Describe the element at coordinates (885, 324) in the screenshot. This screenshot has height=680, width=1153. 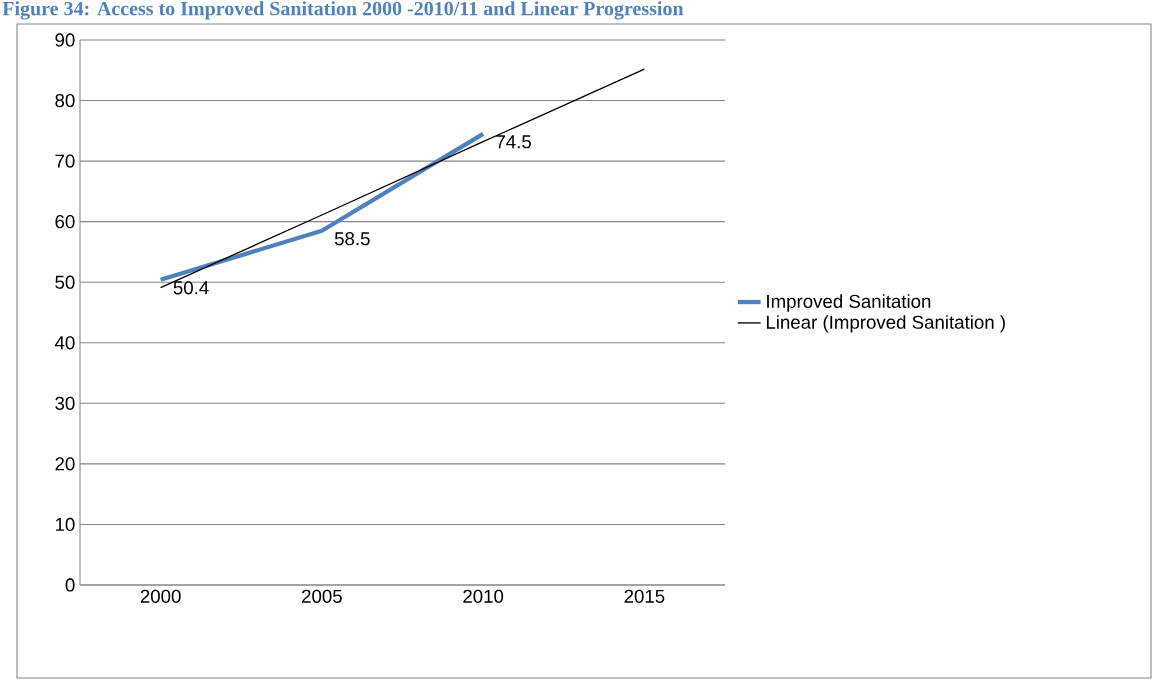
I see `legend-label: Linear (Improved Sanitation )` at that location.